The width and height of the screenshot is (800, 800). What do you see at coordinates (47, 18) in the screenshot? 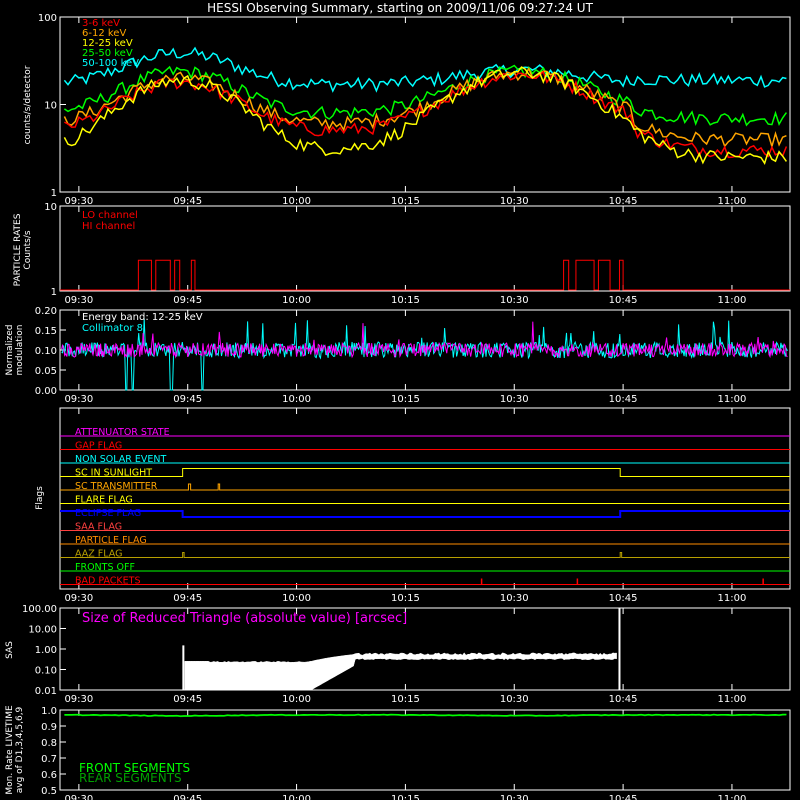
I see `count-panel-ytick-label: 100` at bounding box center [47, 18].